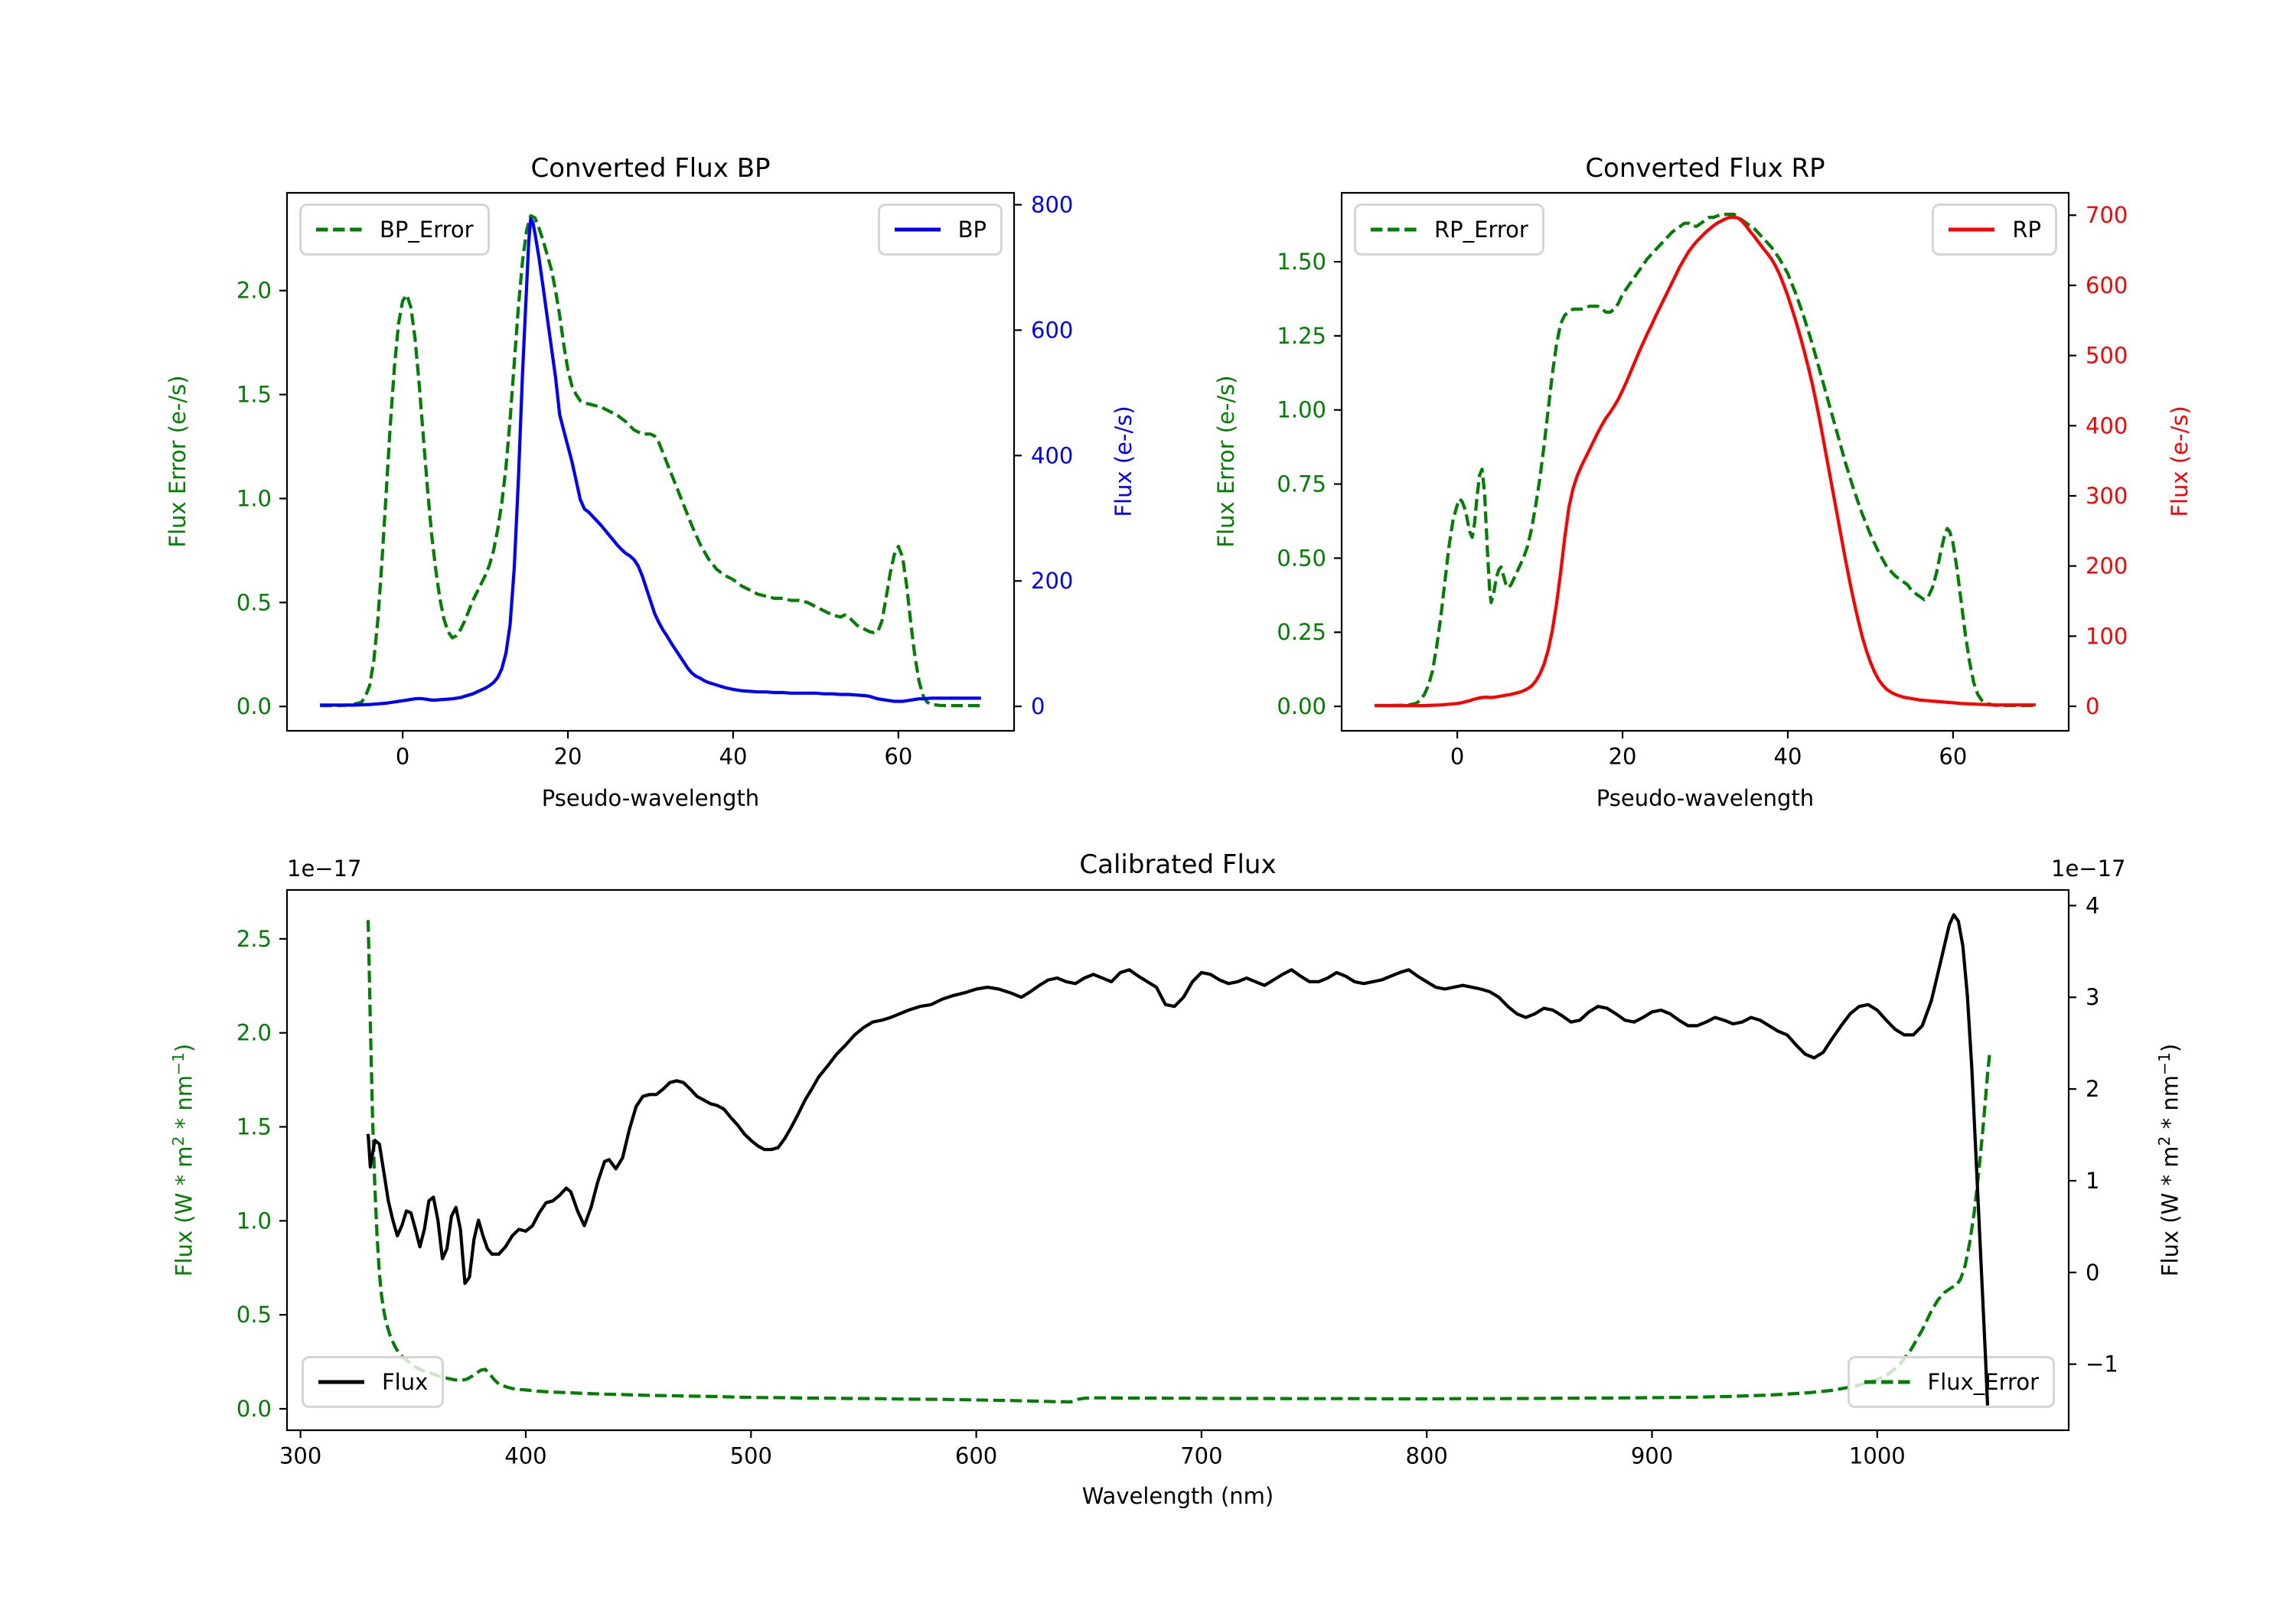 The width and height of the screenshot is (2296, 1607). I want to click on rp-error-legend-label: RP_Error, so click(1481, 230).